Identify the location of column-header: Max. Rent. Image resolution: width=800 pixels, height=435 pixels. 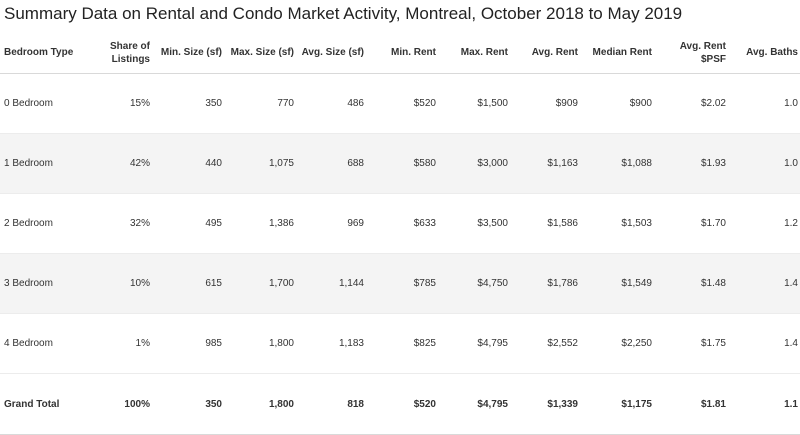
(474, 53).